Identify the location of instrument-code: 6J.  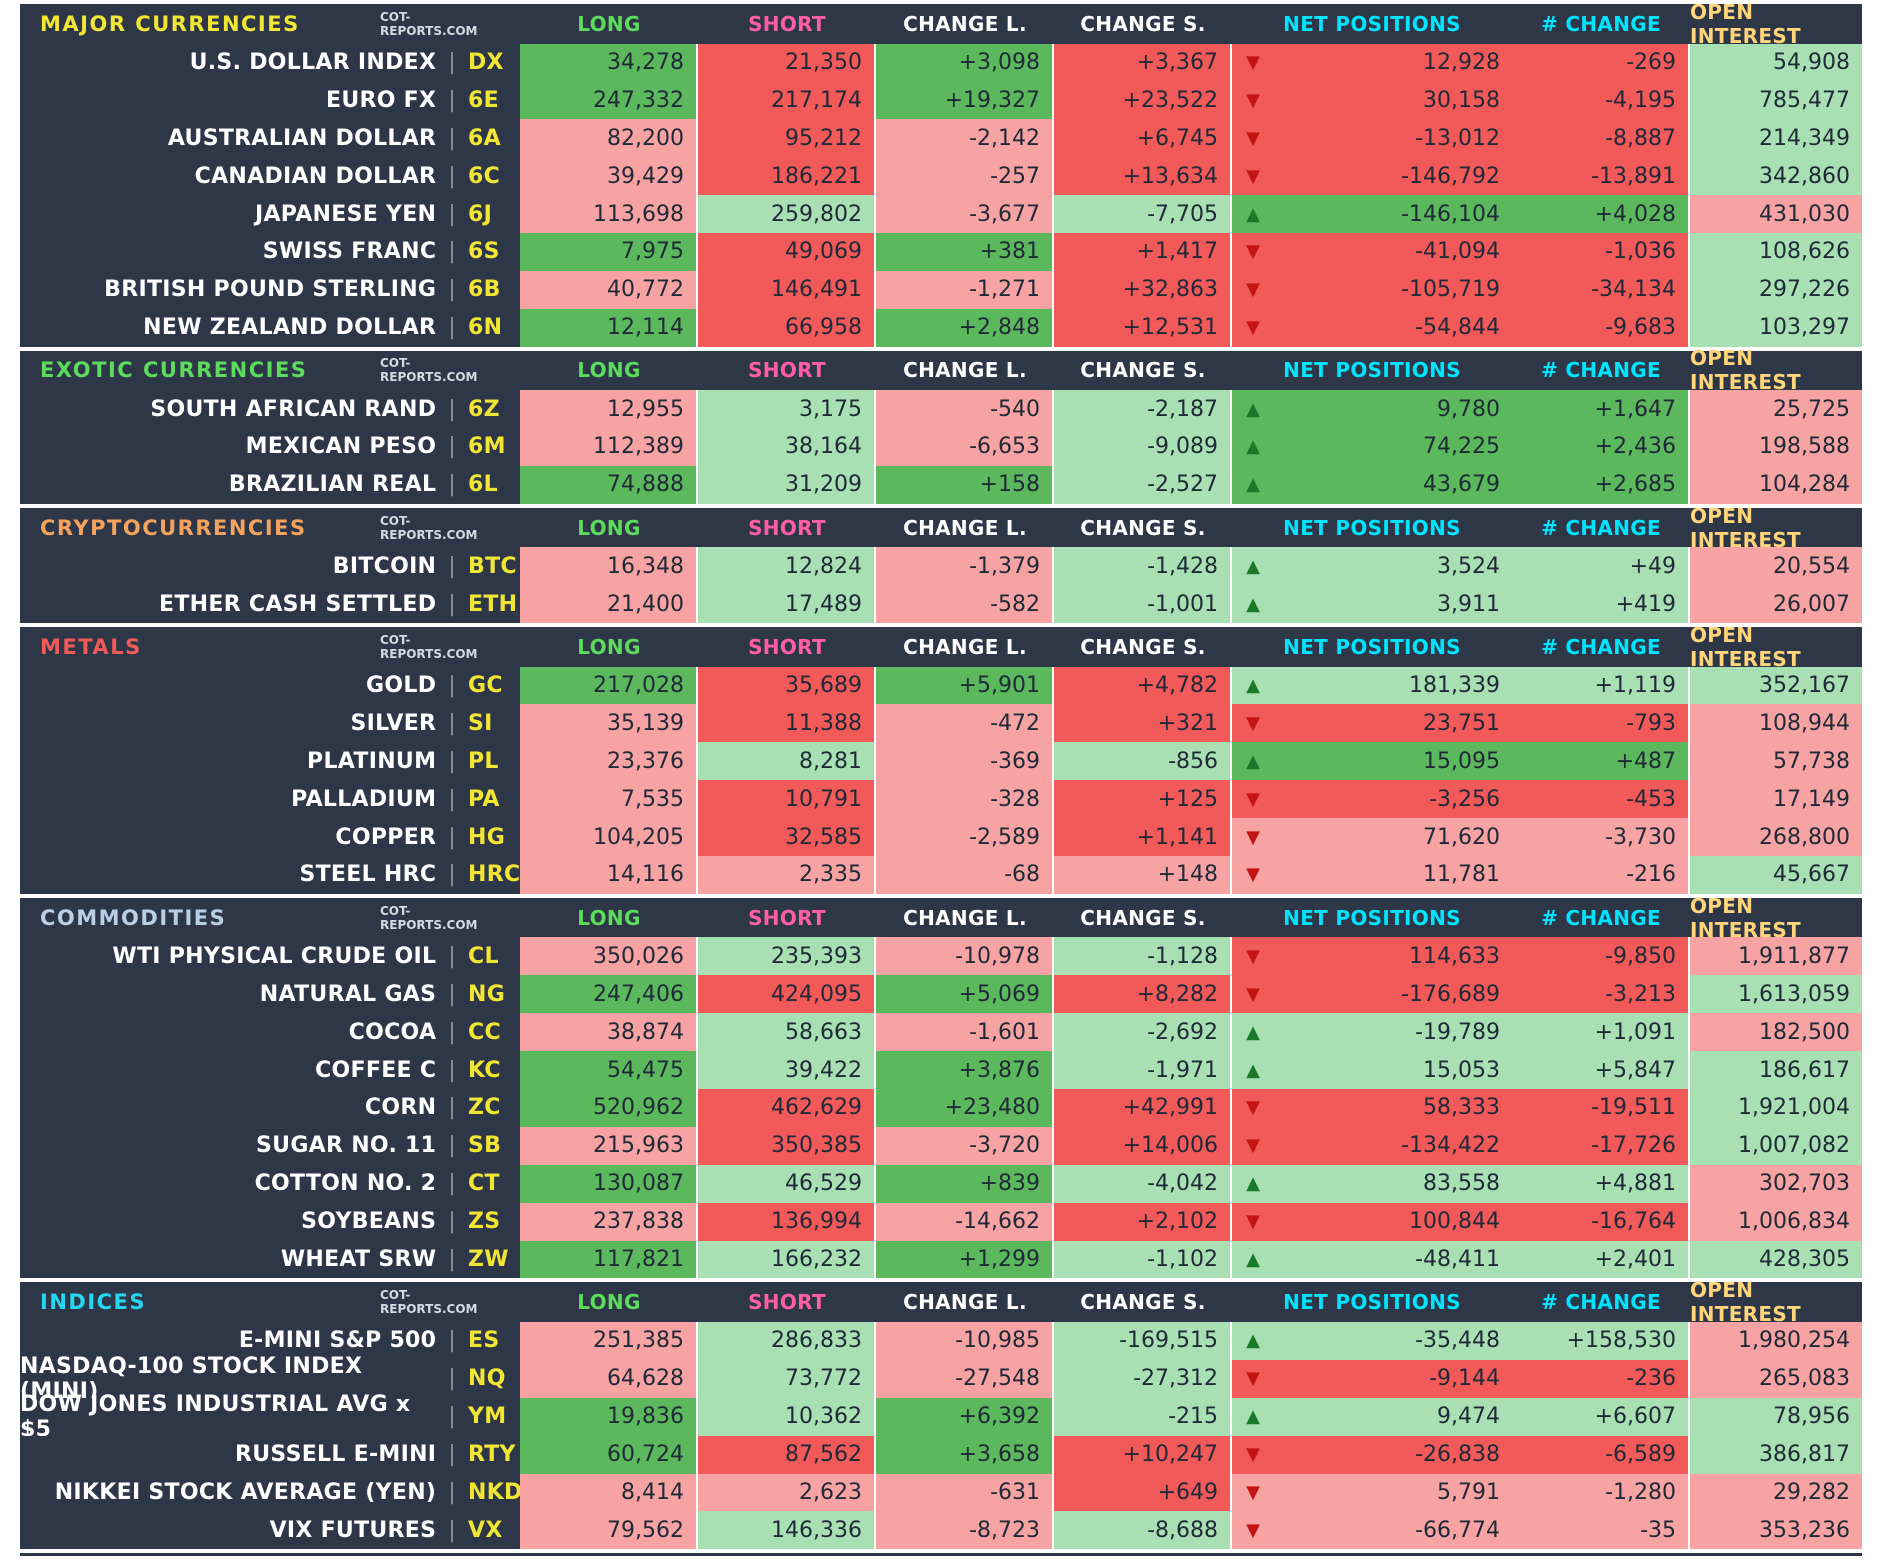
(480, 214).